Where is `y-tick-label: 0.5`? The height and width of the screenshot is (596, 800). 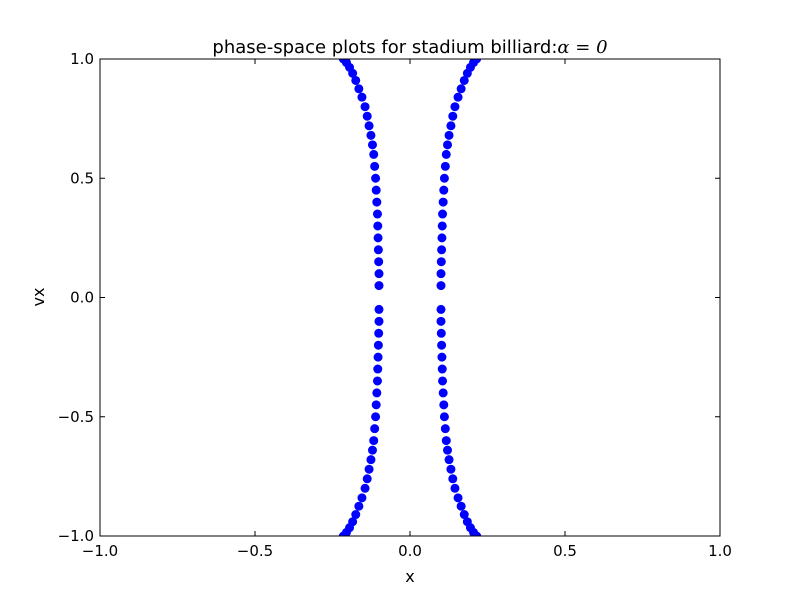 y-tick-label: 0.5 is located at coordinates (82, 178).